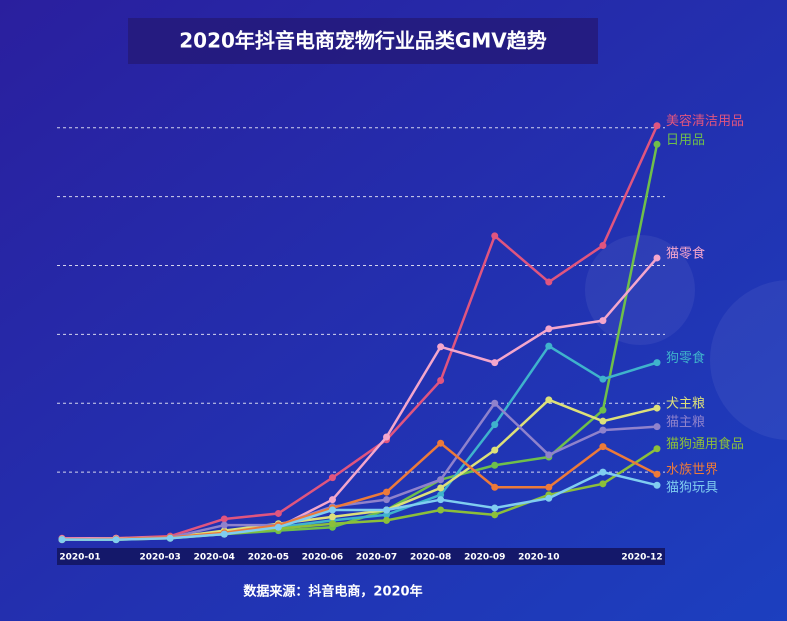 The height and width of the screenshot is (621, 787). I want to click on legend-label: 美容清洁用品, so click(705, 121).